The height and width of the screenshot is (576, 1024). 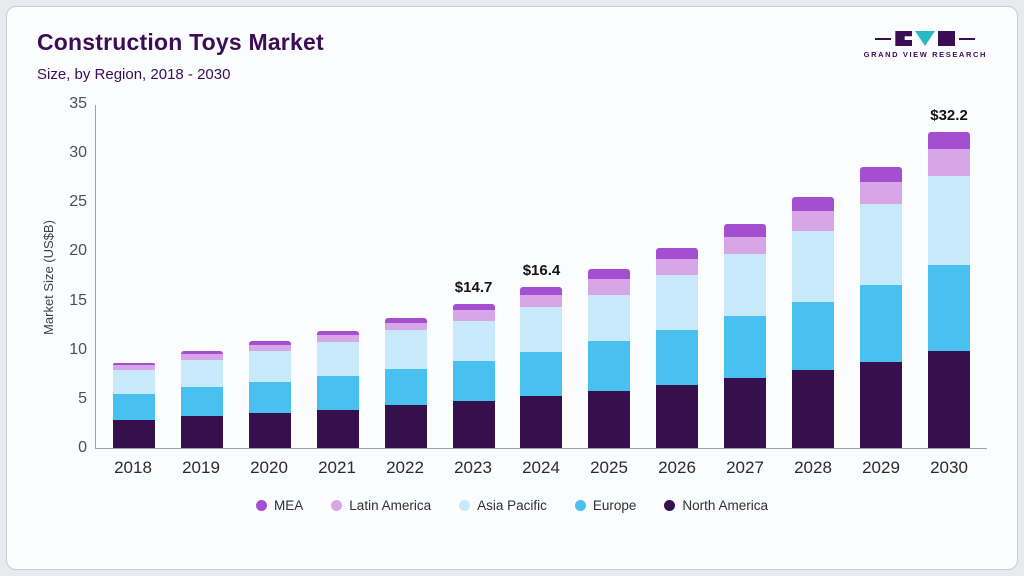 I want to click on legend-item-latin-america: Latin America, so click(x=381, y=505).